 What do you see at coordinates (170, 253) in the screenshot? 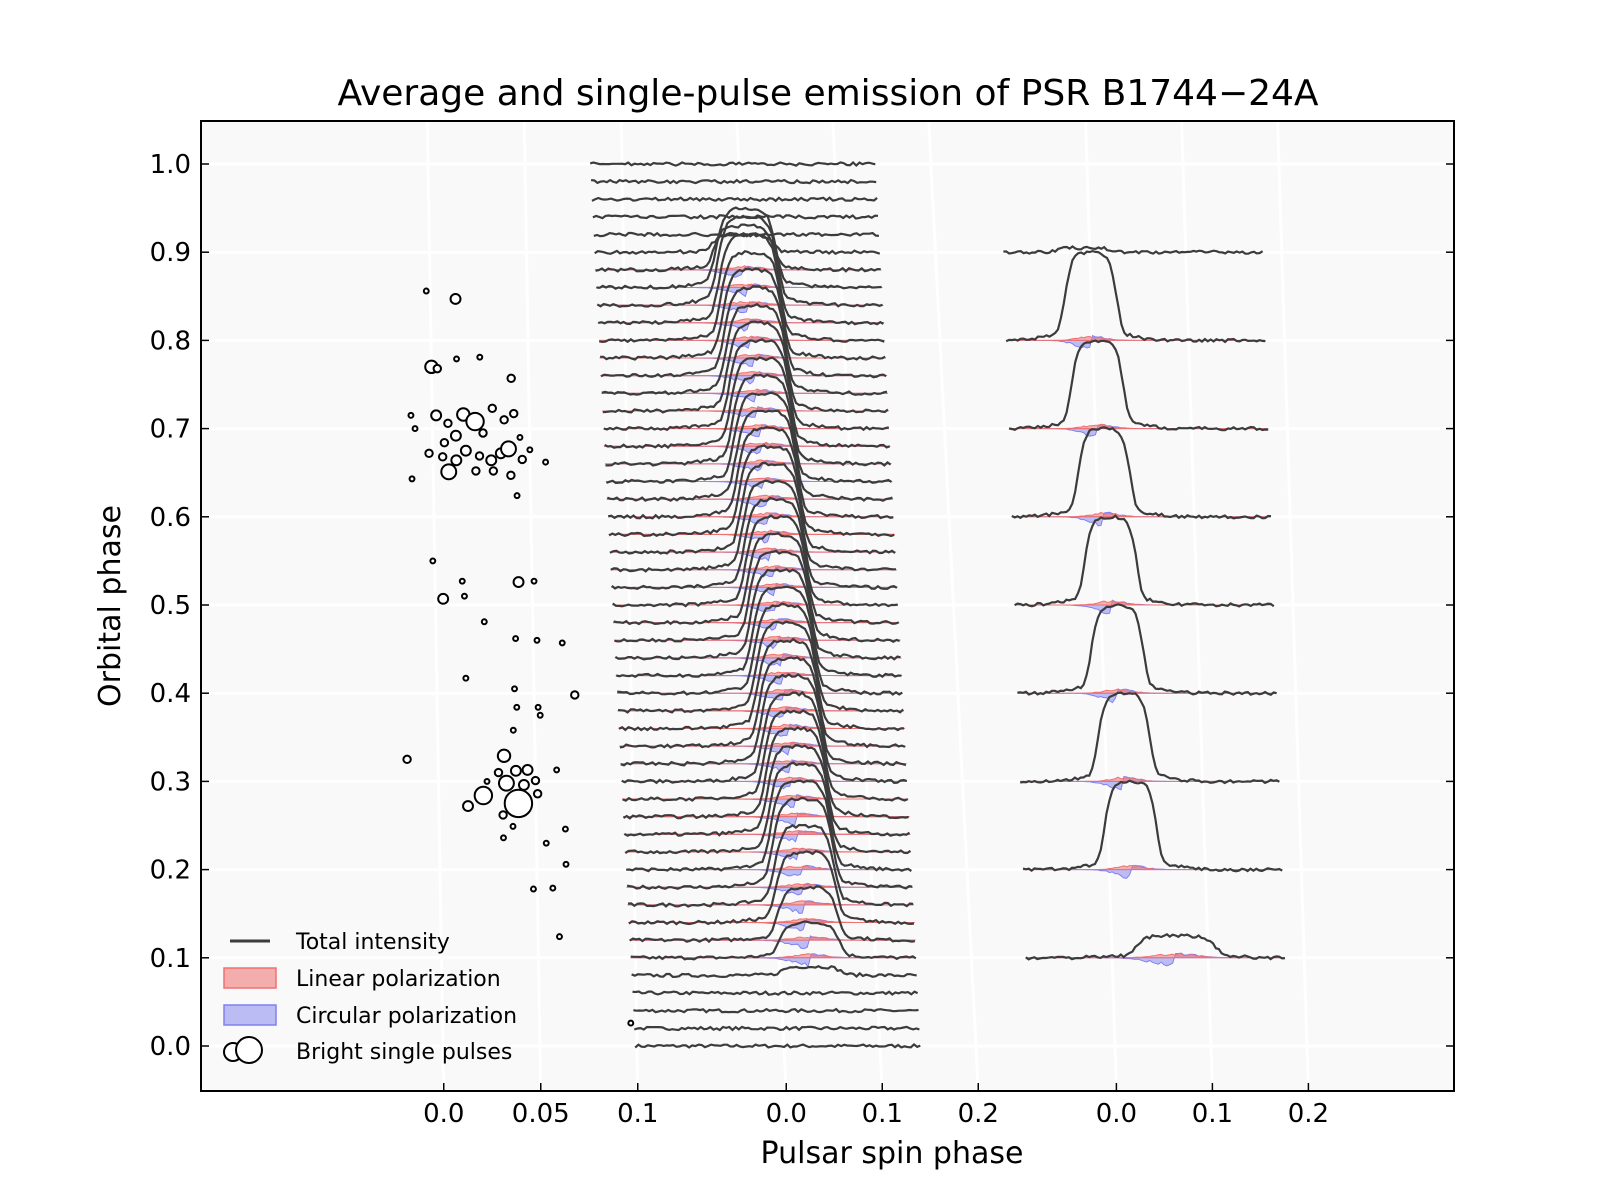
I see `y-tick-label: 0.9` at bounding box center [170, 253].